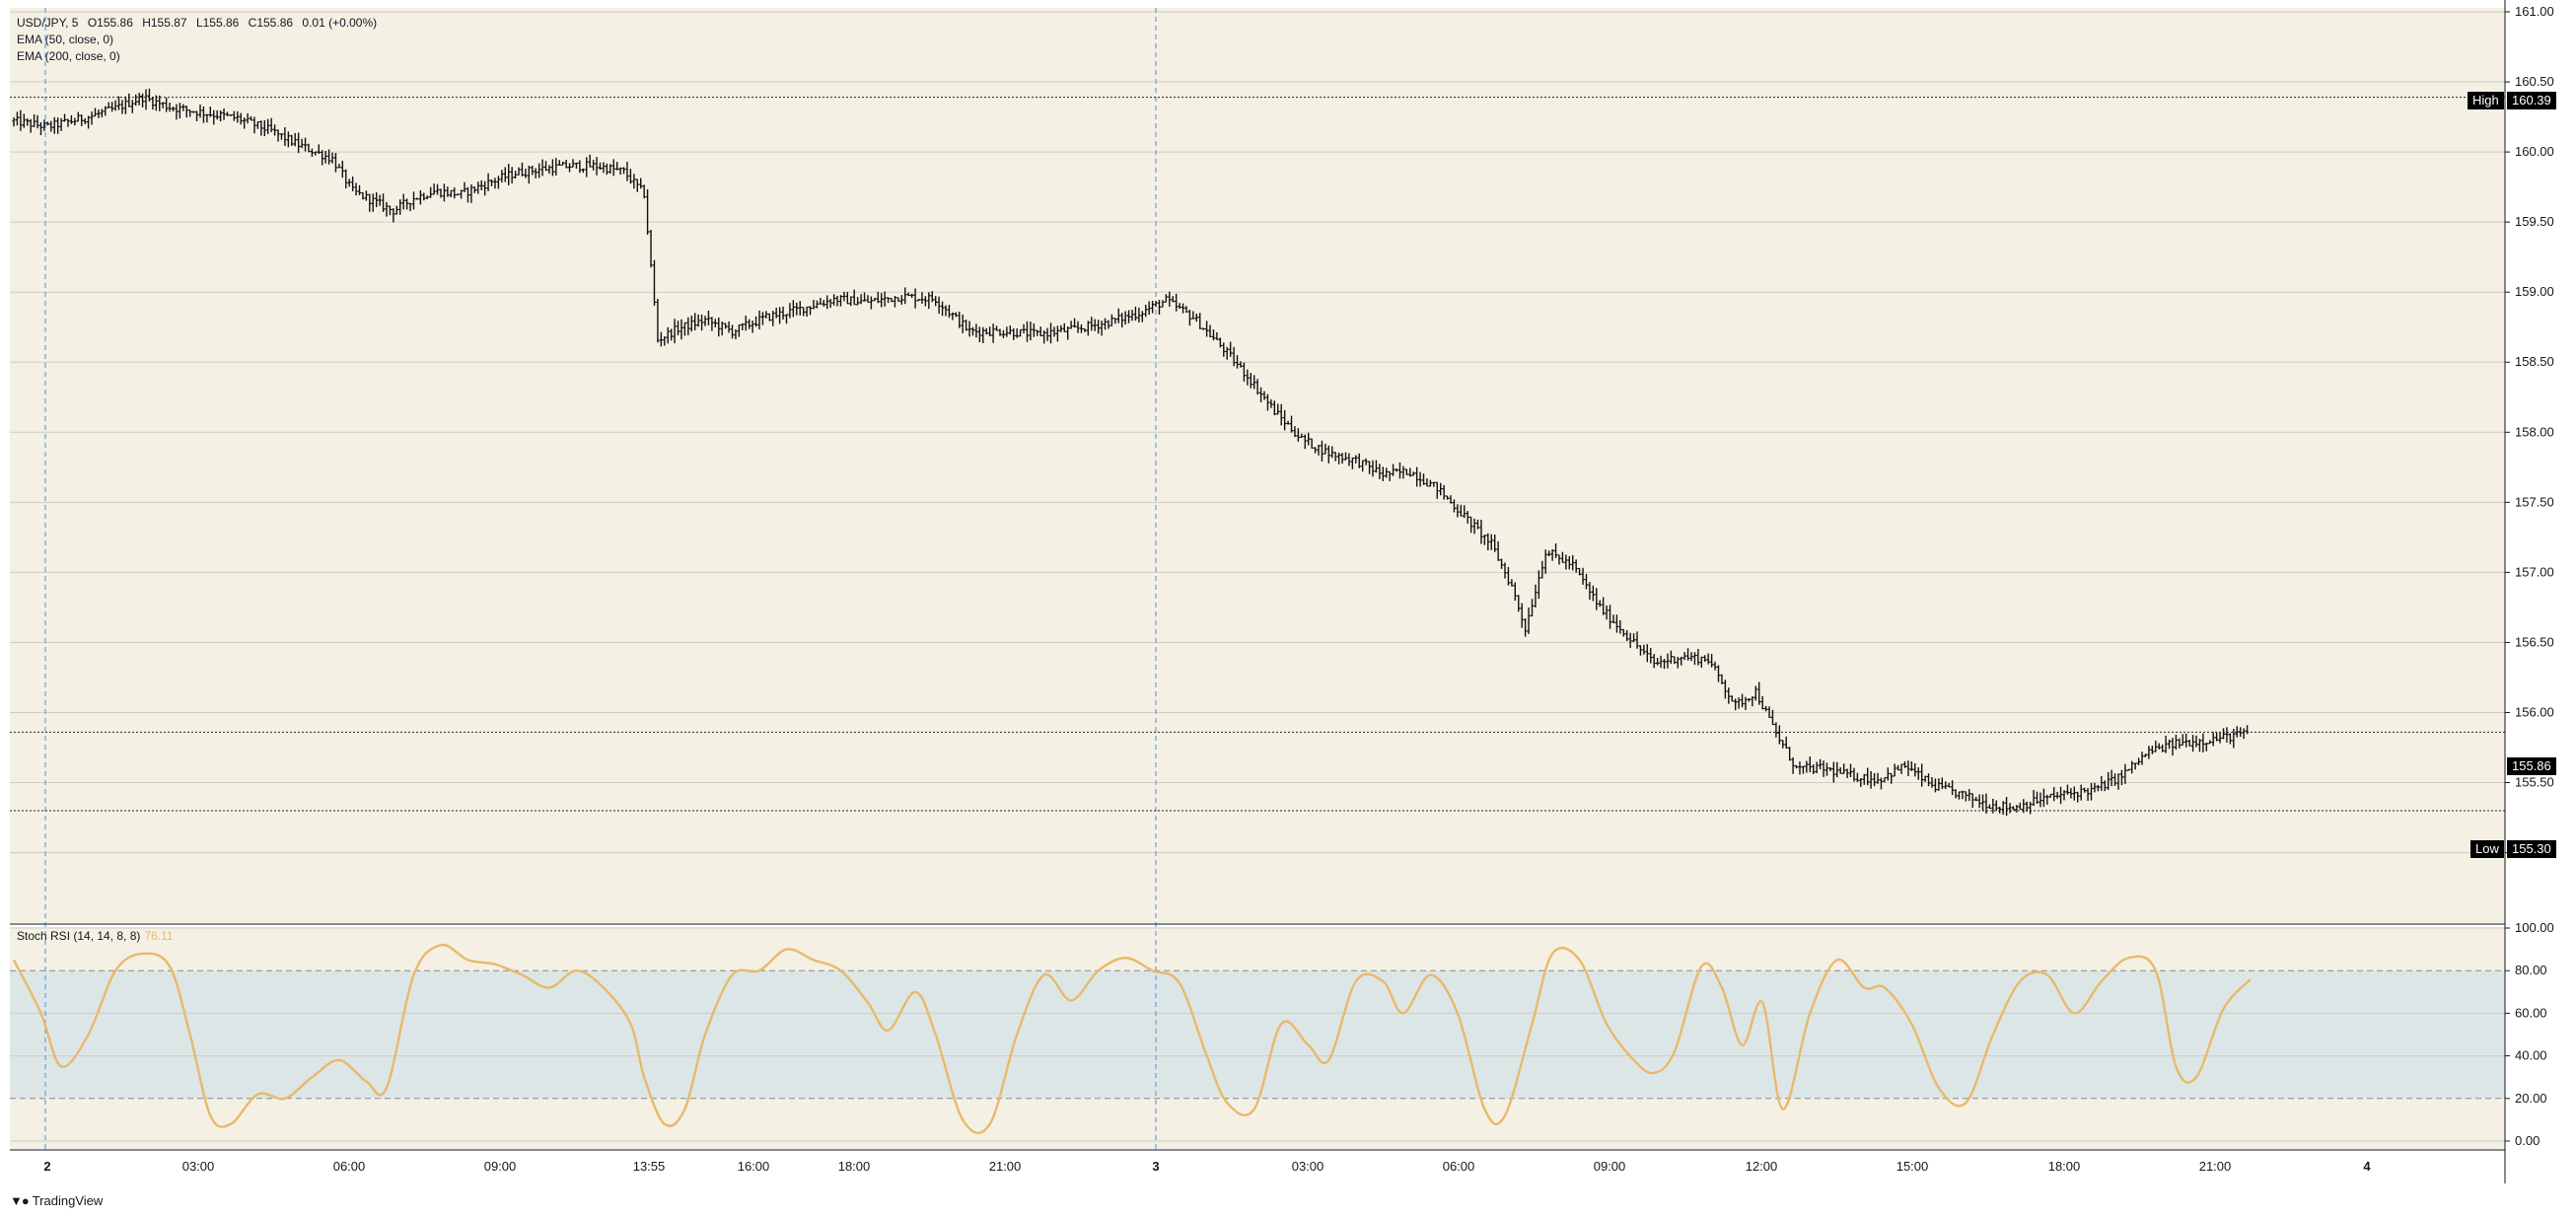 This screenshot has width=2576, height=1218. What do you see at coordinates (159, 936) in the screenshot?
I see `stoch-value: 76.11` at bounding box center [159, 936].